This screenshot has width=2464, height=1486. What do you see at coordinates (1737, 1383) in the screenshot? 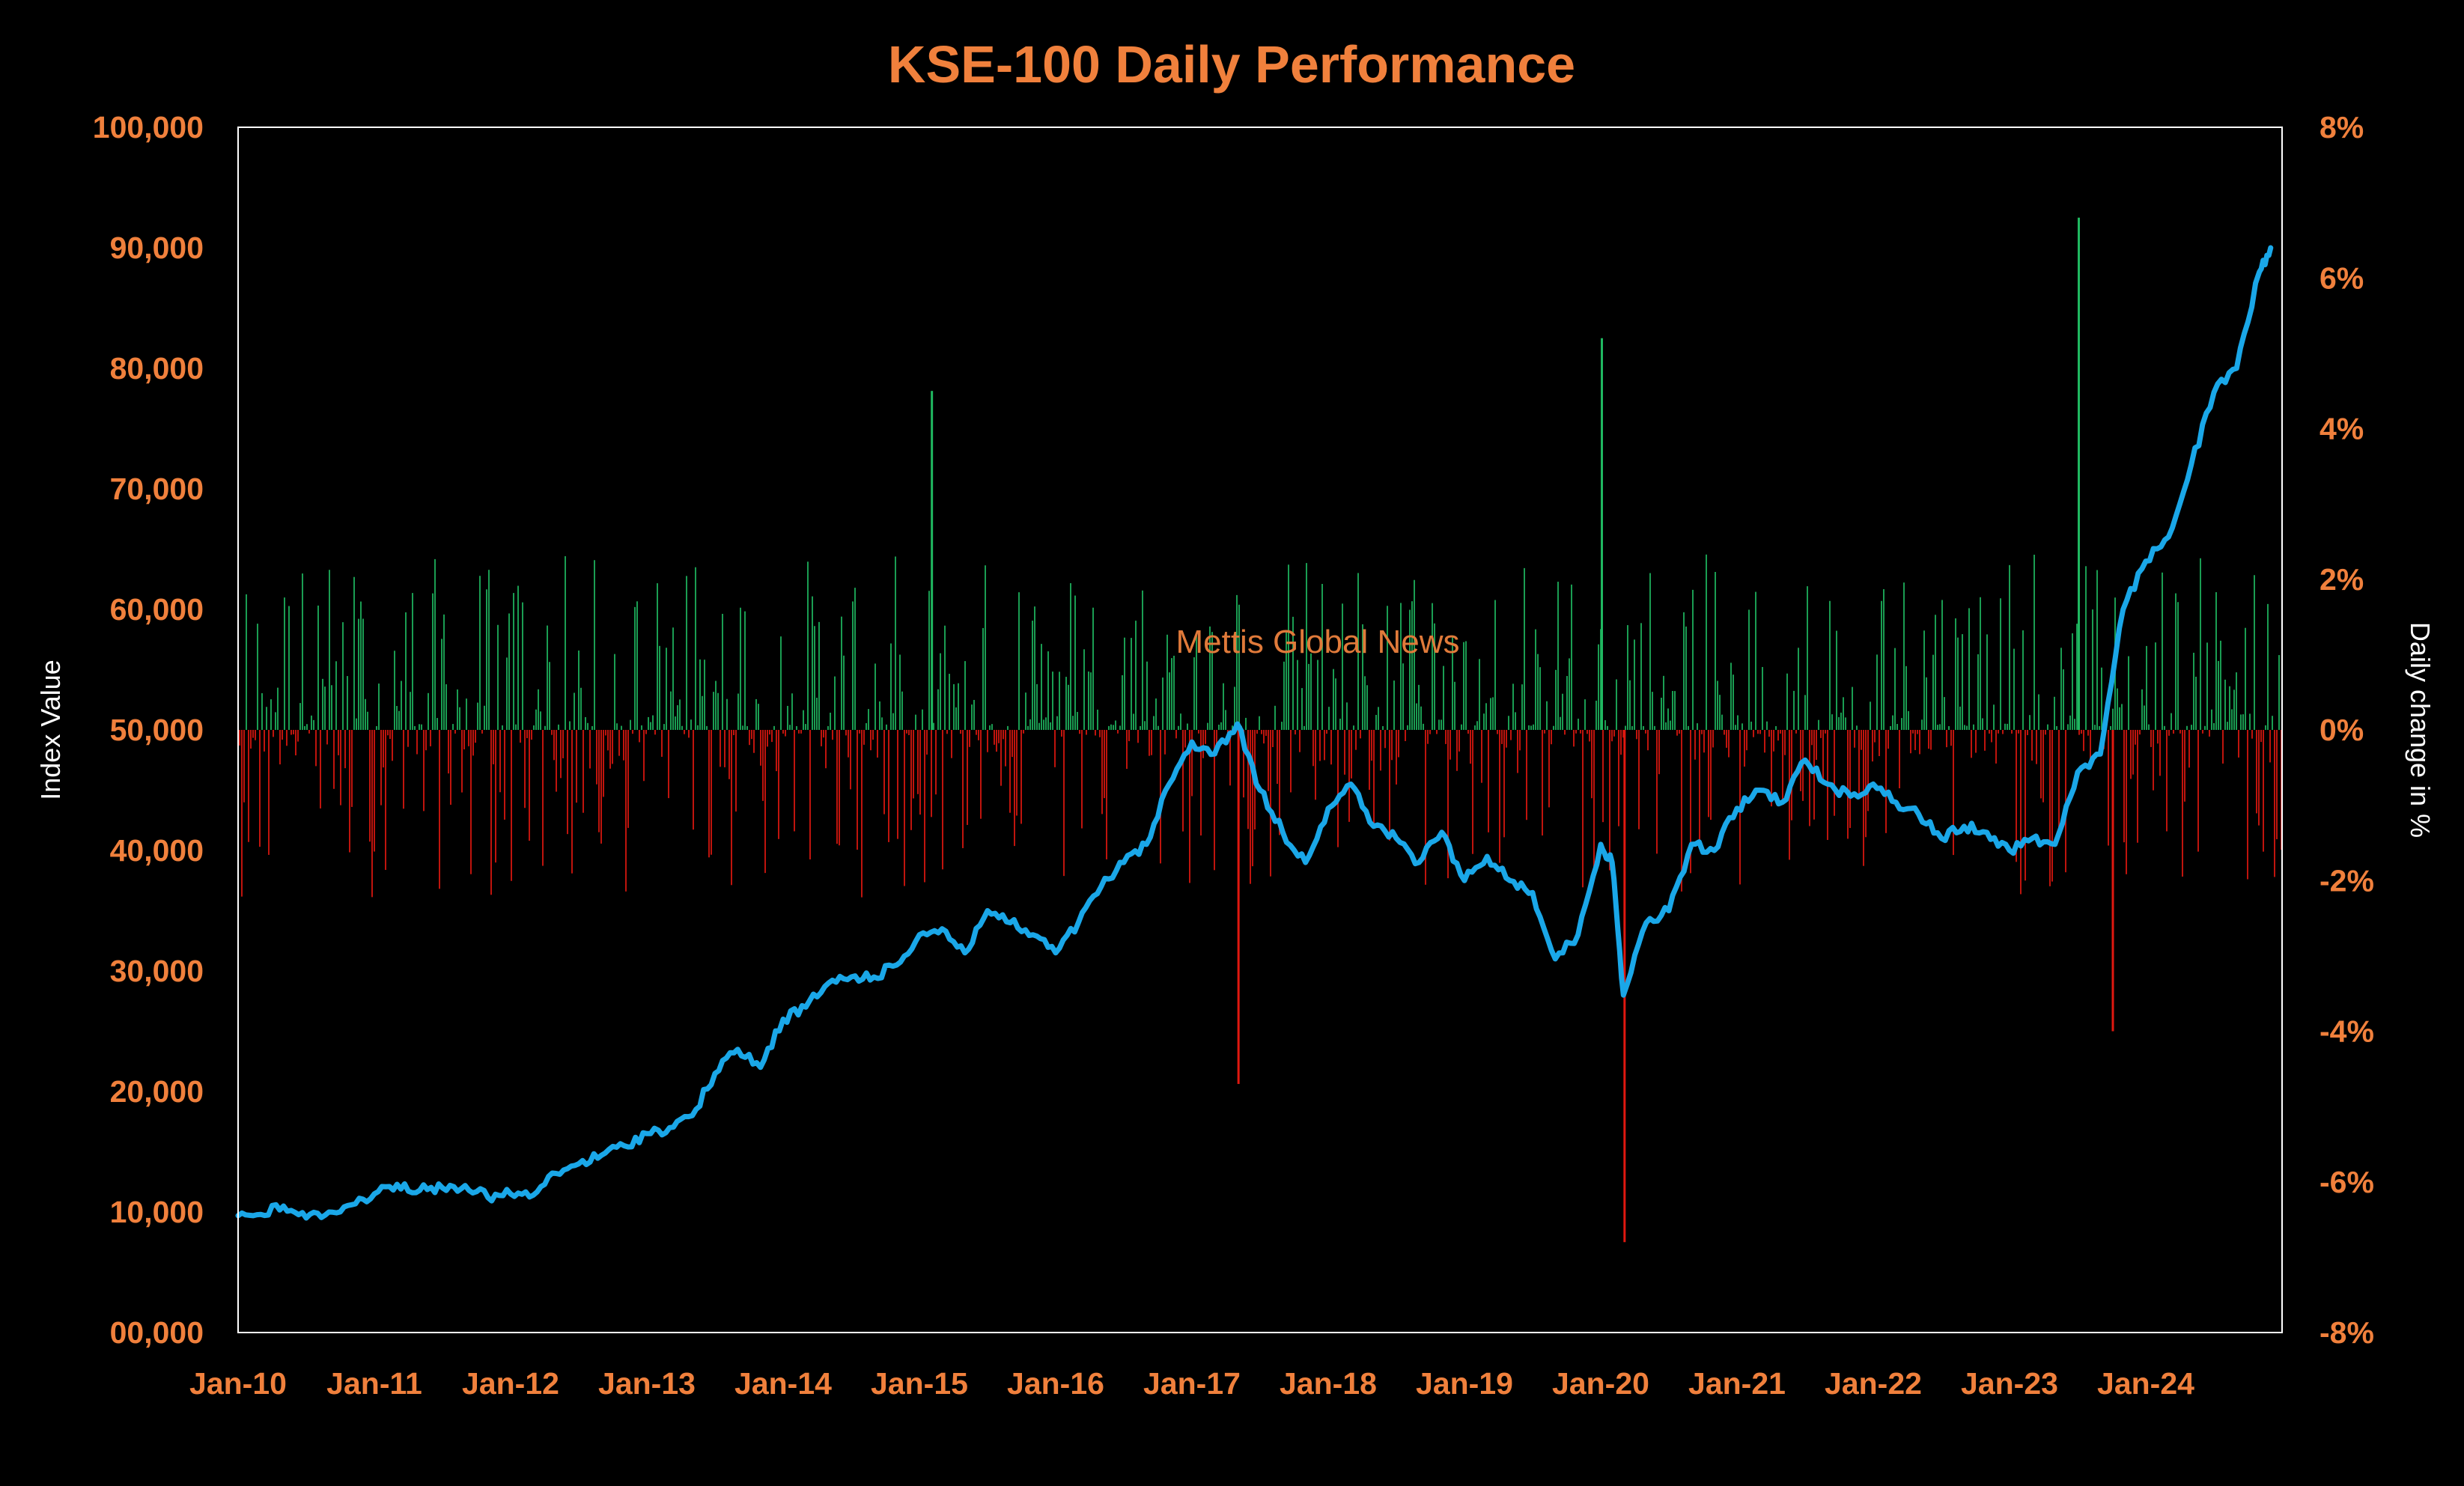
I see `x-tick-label: Jan-21` at bounding box center [1737, 1383].